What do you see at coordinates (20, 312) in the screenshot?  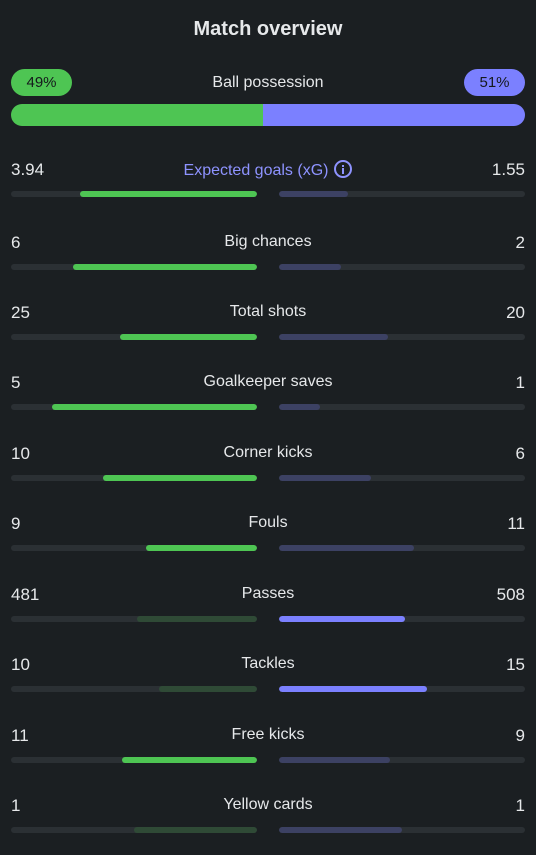 I see `home-stat-value: 25` at bounding box center [20, 312].